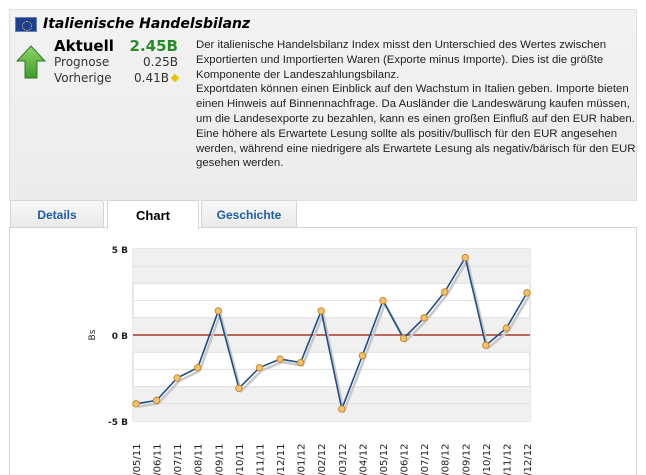 The height and width of the screenshot is (475, 646). I want to click on forecast-label: Prognose, so click(82, 62).